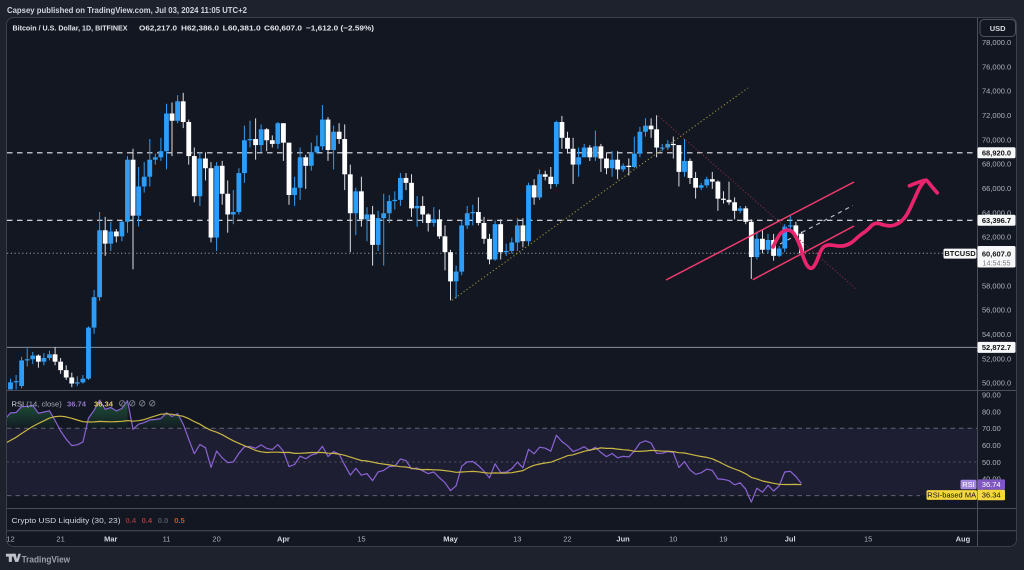 The width and height of the screenshot is (1024, 570). Describe the element at coordinates (216, 538) in the screenshot. I see `svg-text: 20` at that location.